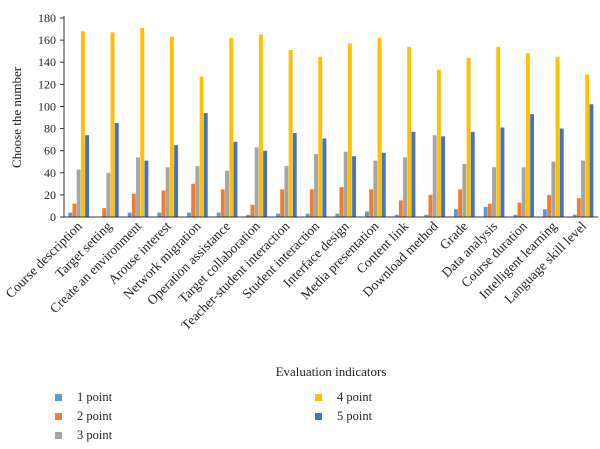  Describe the element at coordinates (50, 173) in the screenshot. I see `y-tick-label: 40` at that location.